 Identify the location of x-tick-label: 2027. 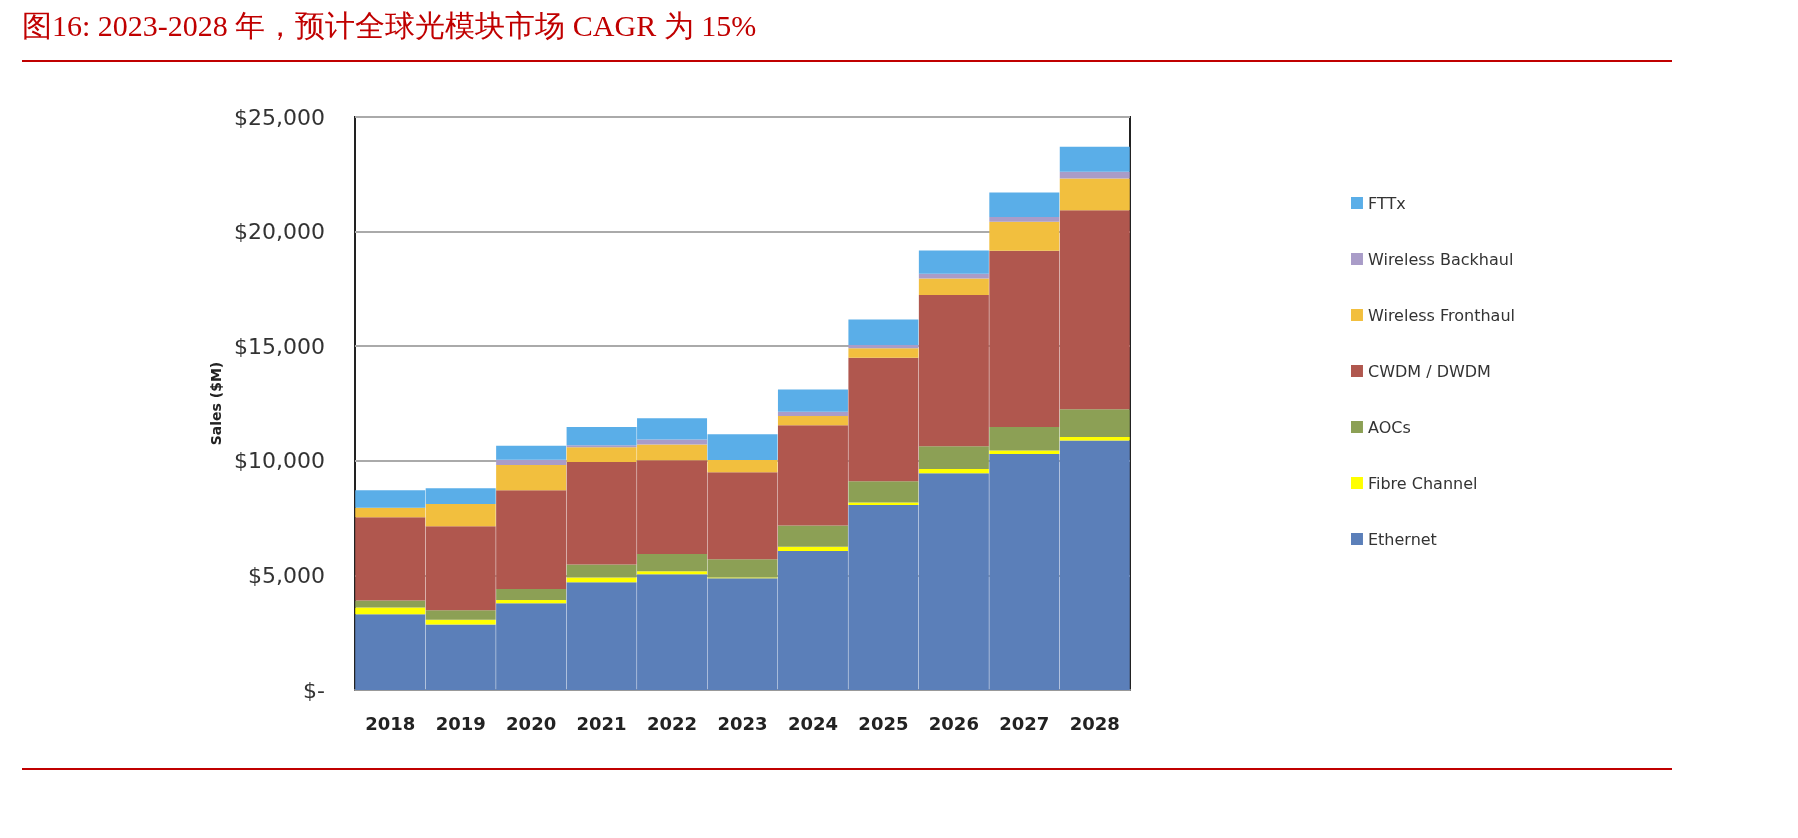
(1024, 723).